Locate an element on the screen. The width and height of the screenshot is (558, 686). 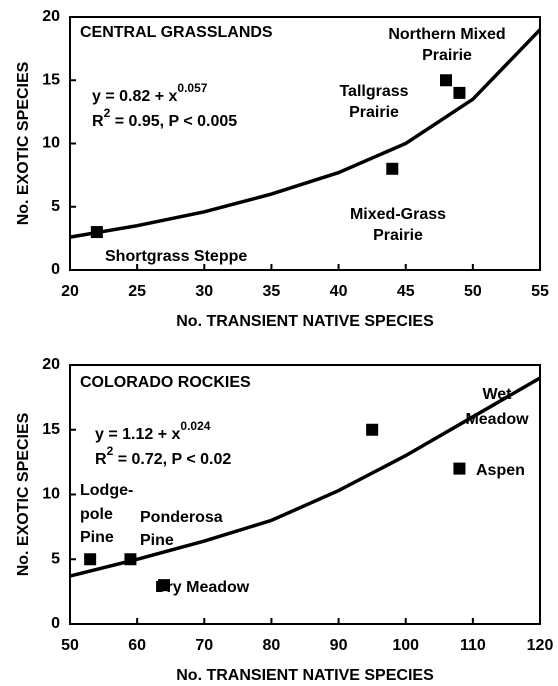
x-tick-label: 55 is located at coordinates (540, 291).